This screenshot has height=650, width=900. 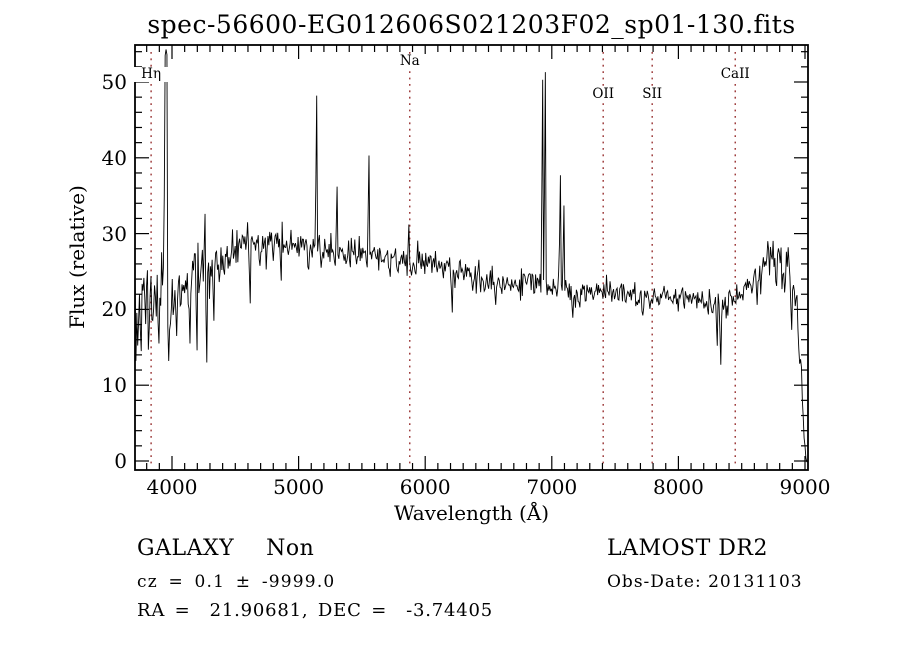 What do you see at coordinates (652, 94) in the screenshot?
I see `line-label-SII: SII` at bounding box center [652, 94].